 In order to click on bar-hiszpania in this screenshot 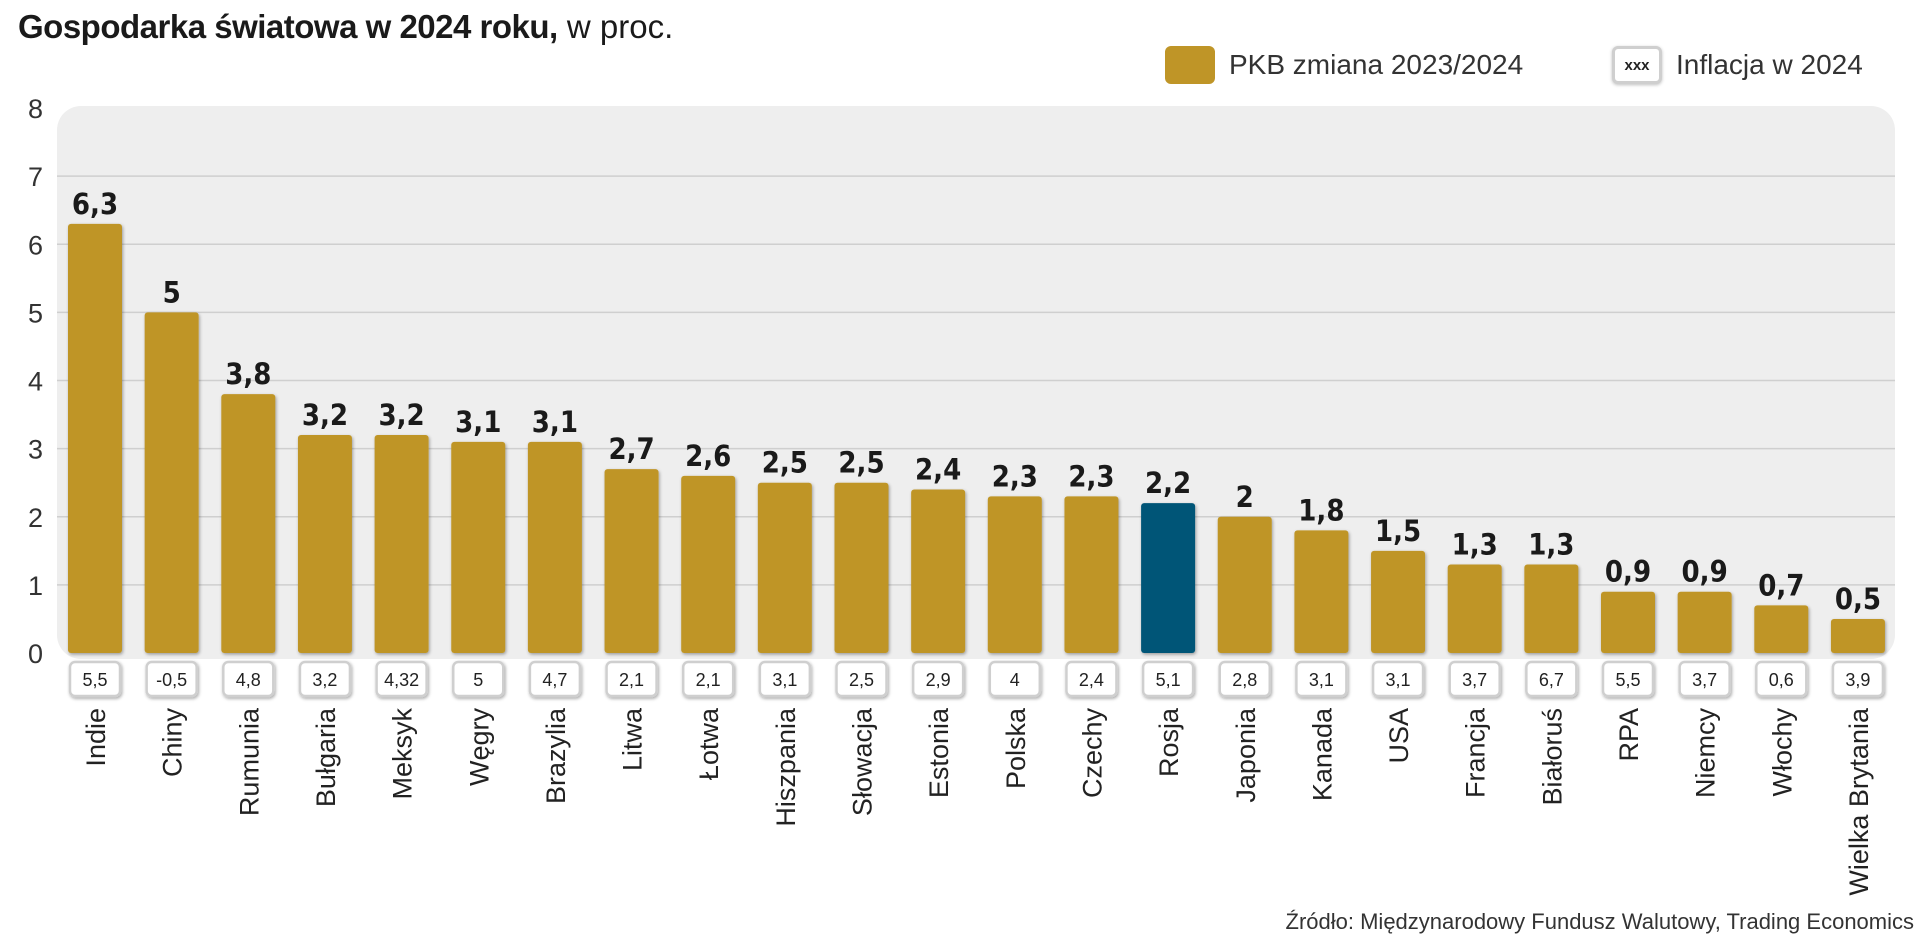, I will do `click(784, 567)`.